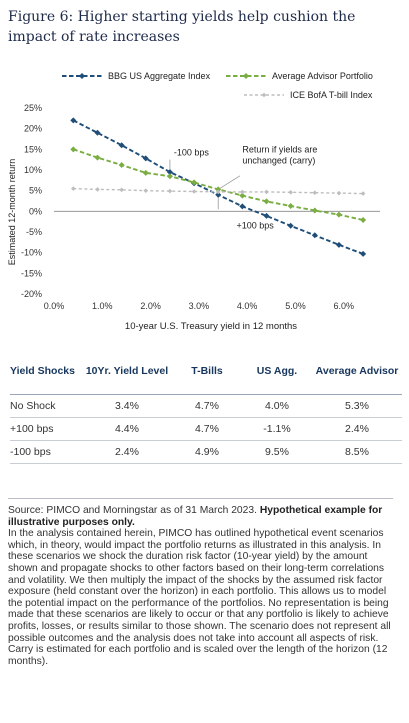  What do you see at coordinates (33, 149) in the screenshot?
I see `y-tick-label: 15%` at bounding box center [33, 149].